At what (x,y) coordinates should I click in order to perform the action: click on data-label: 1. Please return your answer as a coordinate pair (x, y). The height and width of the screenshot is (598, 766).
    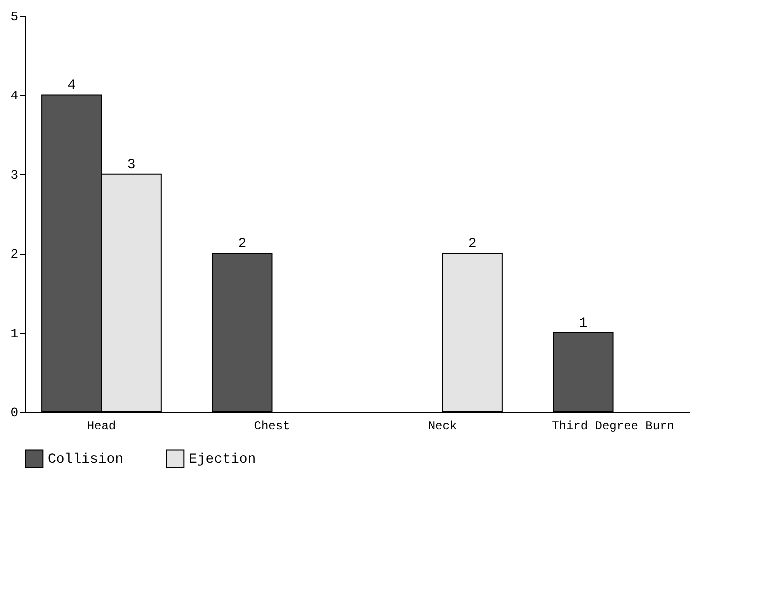
    Looking at the image, I should click on (583, 324).